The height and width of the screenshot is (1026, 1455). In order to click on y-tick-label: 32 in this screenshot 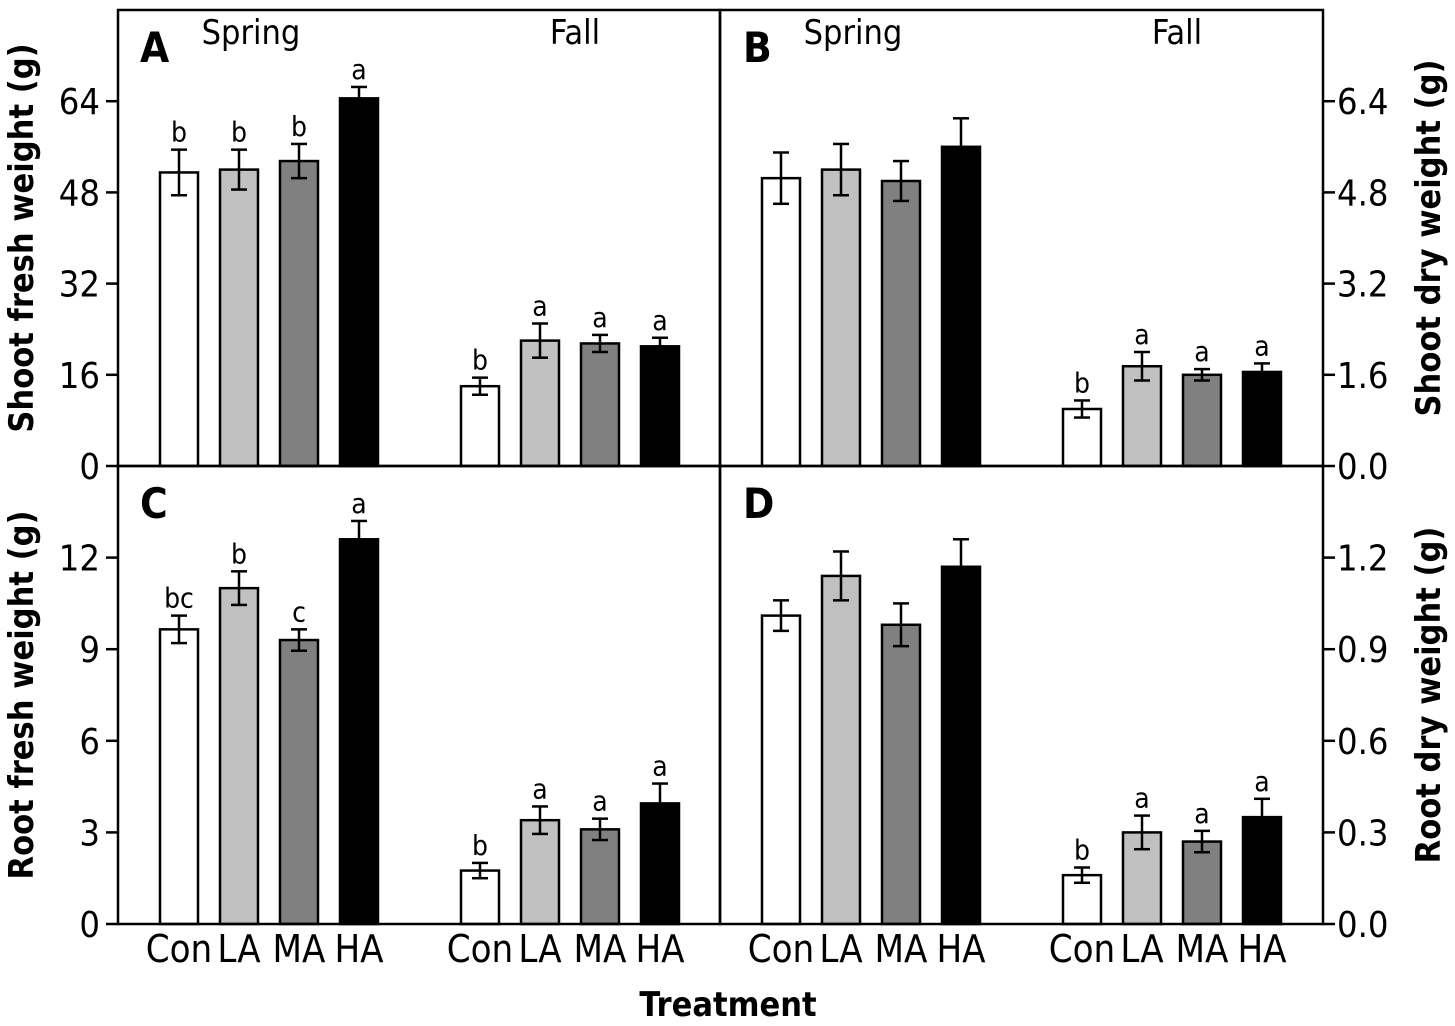, I will do `click(79, 285)`.